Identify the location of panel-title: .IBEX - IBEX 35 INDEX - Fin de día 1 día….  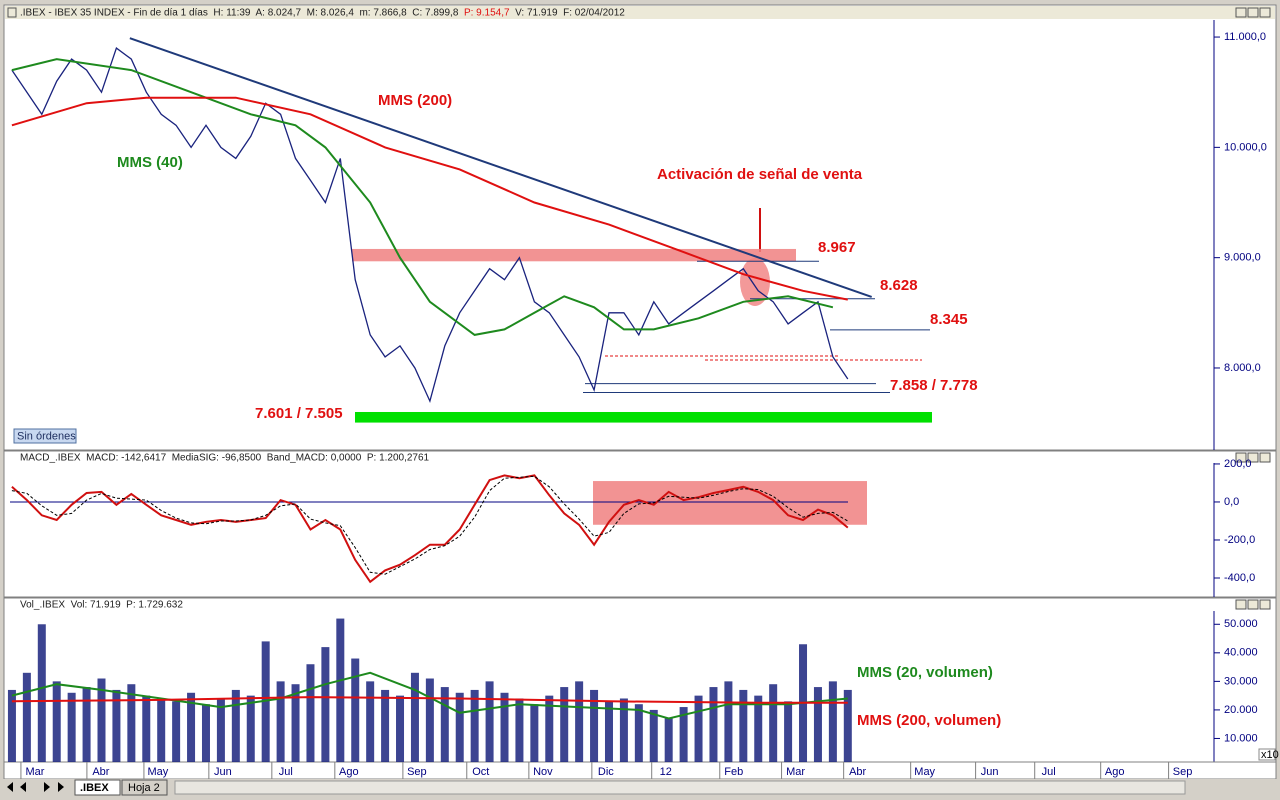
(322, 12).